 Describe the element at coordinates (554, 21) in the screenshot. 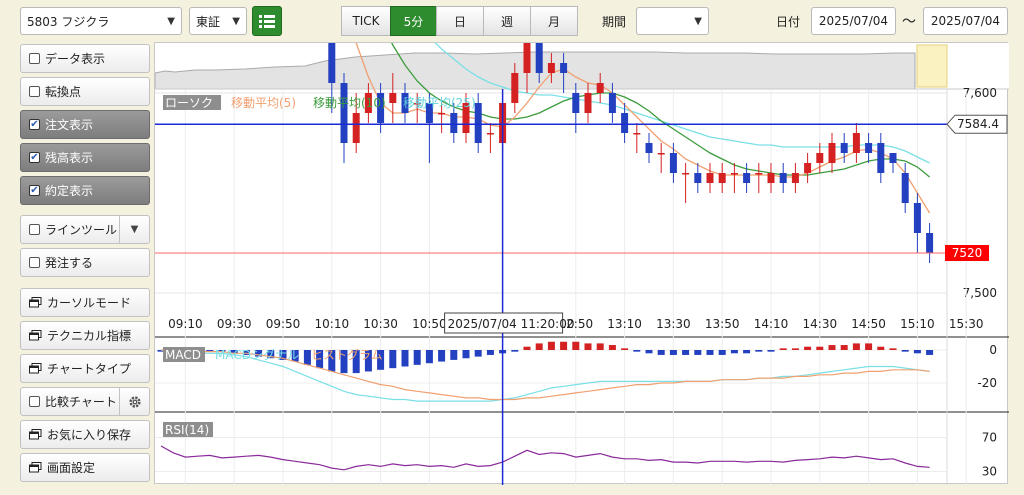

I see `tab-month: 月` at that location.